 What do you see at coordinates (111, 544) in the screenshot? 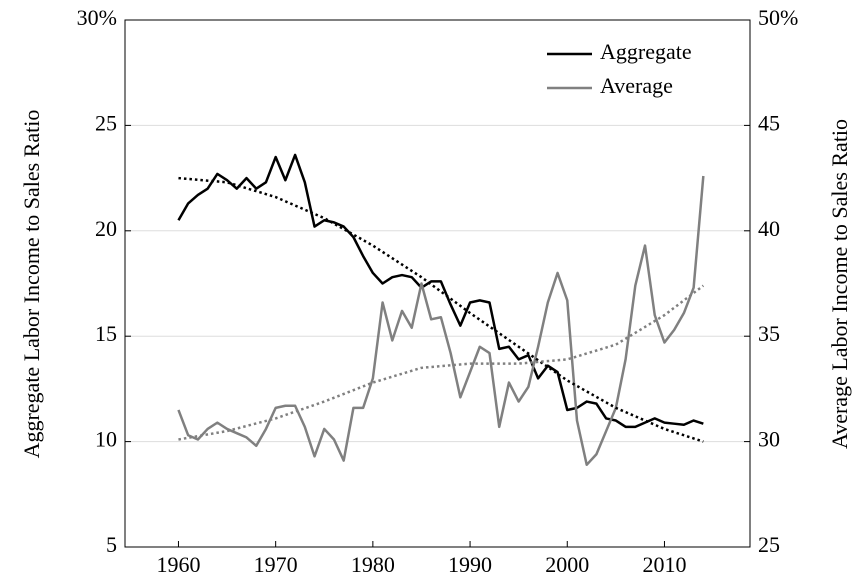
I see `y-tick-label: 5` at bounding box center [111, 544].